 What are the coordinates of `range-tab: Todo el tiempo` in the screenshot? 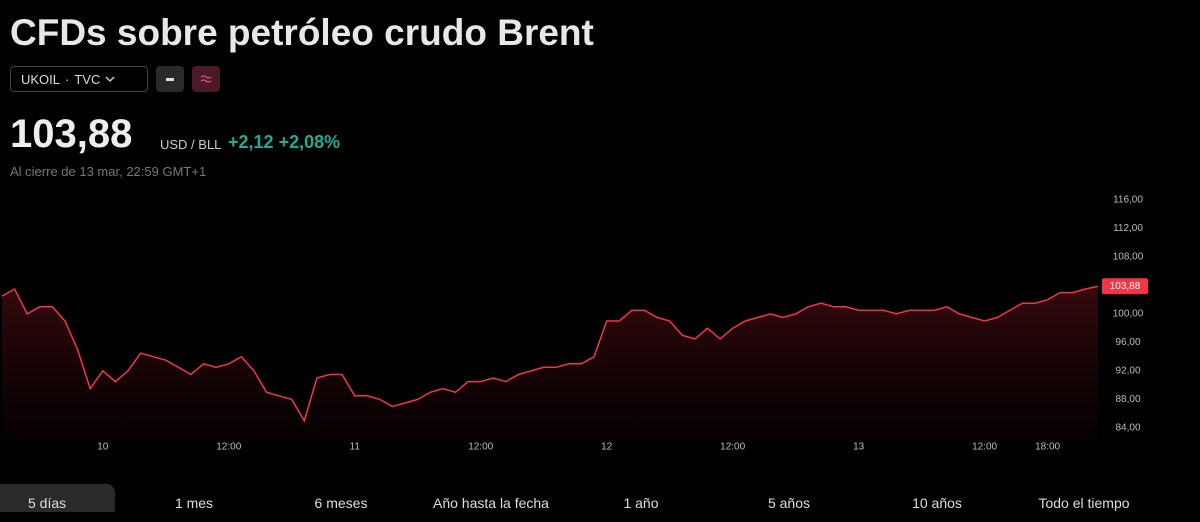 It's located at (1084, 503).